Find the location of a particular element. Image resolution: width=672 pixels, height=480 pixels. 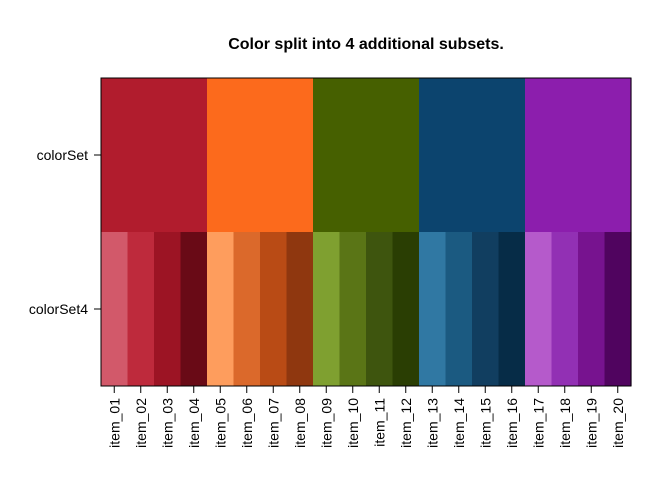

x-tick-label: item_02 is located at coordinates (141, 423).